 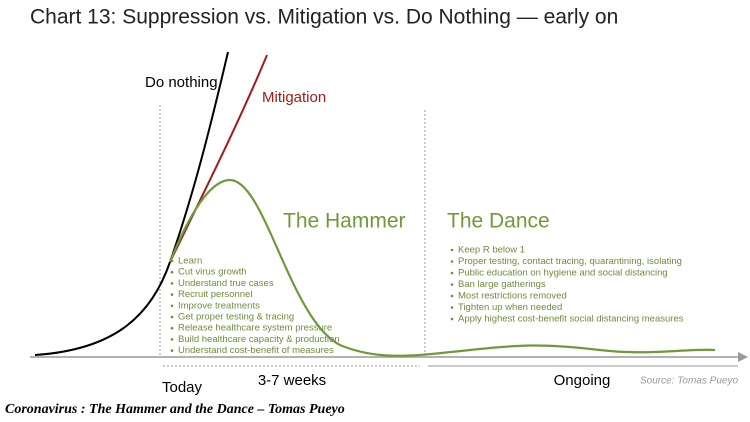 What do you see at coordinates (256, 350) in the screenshot?
I see `list-item: Understand cost-benefit of measures` at bounding box center [256, 350].